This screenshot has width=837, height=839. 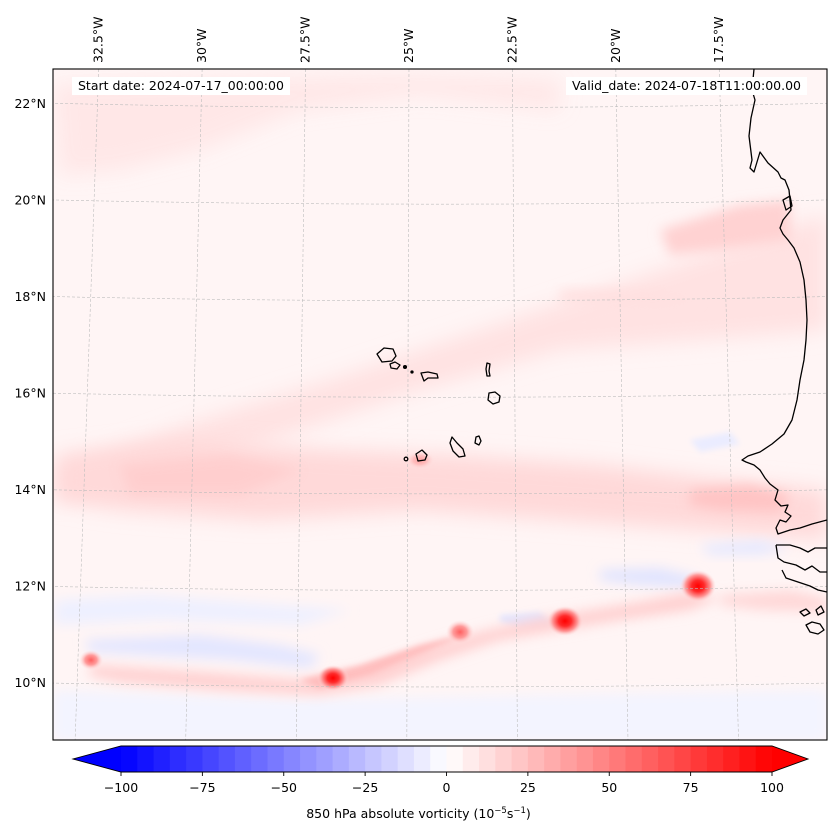 I want to click on colorbar-label-exp2: −1, so click(x=519, y=811).